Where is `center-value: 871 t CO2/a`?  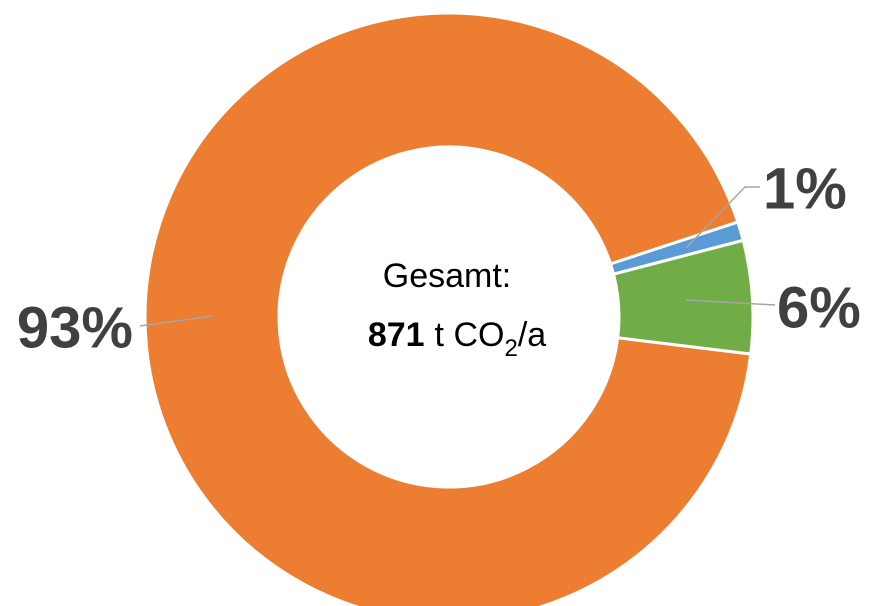 center-value: 871 t CO2/a is located at coordinates (457, 339).